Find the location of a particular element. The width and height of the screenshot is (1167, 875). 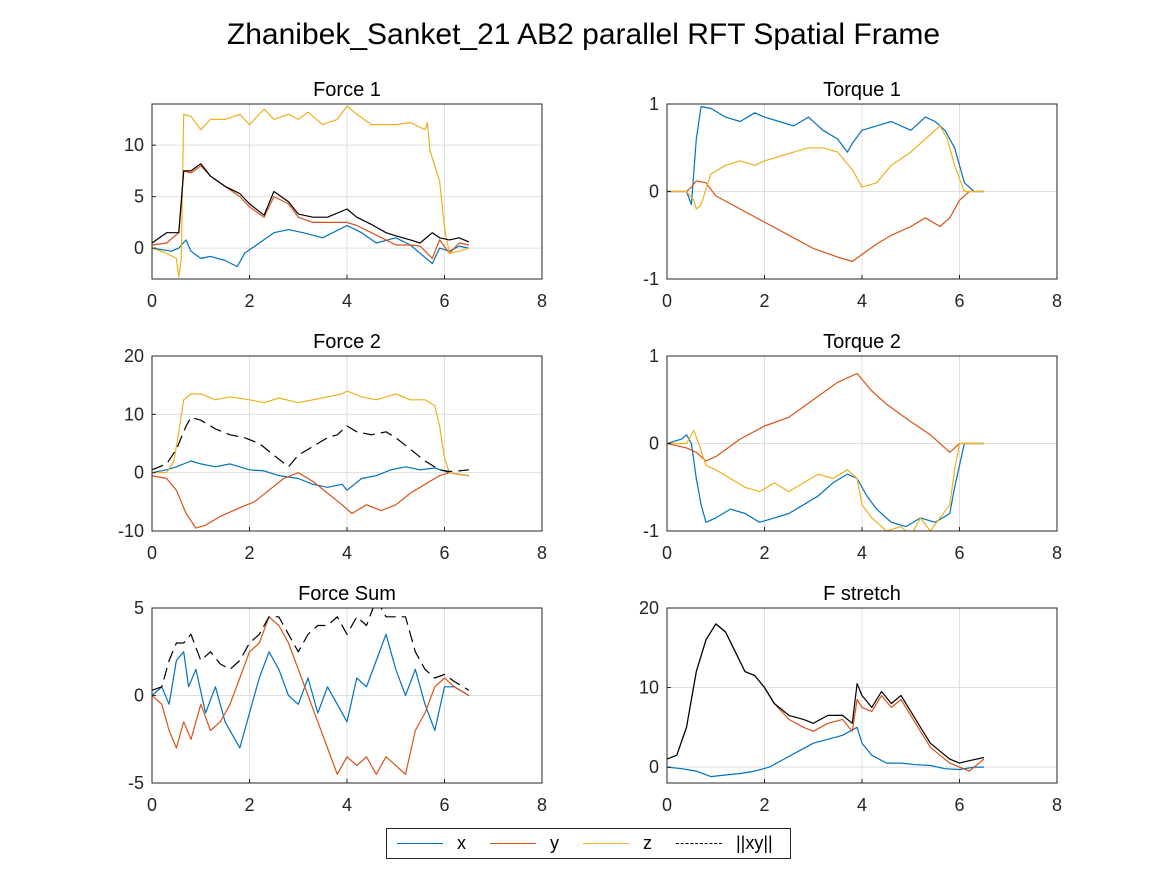

legend-item-x: x is located at coordinates (426, 843).